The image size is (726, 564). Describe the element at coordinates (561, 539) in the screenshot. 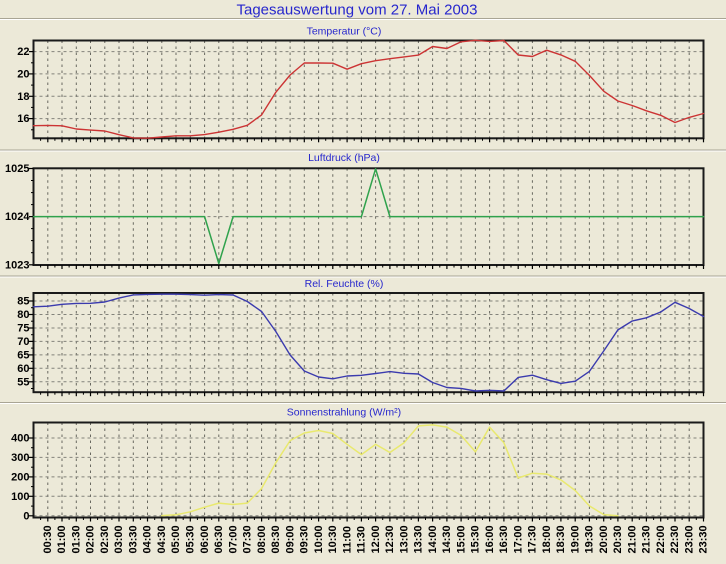

I see `svg-text: 18:30` at that location.